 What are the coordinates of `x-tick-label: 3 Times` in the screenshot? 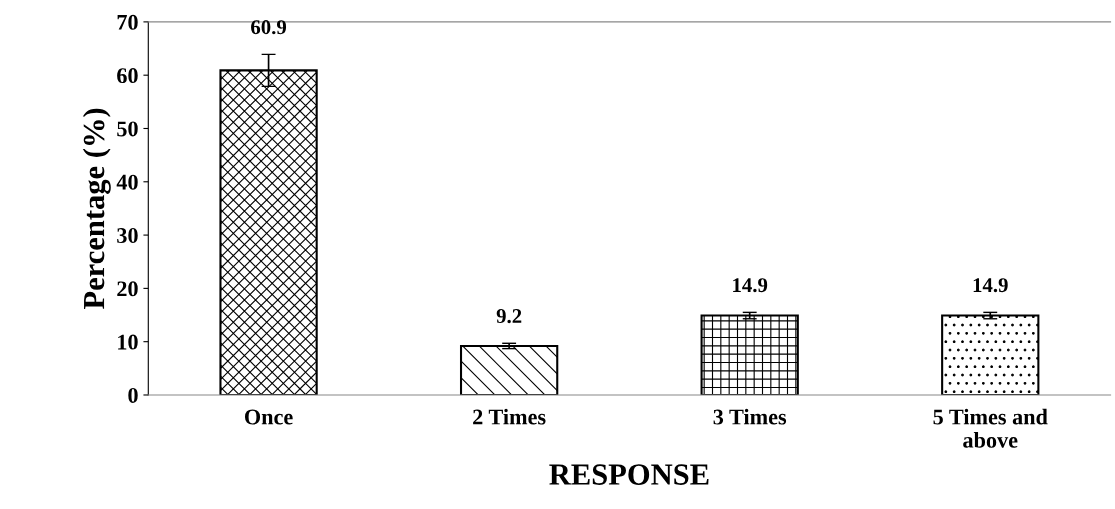 It's located at (750, 416).